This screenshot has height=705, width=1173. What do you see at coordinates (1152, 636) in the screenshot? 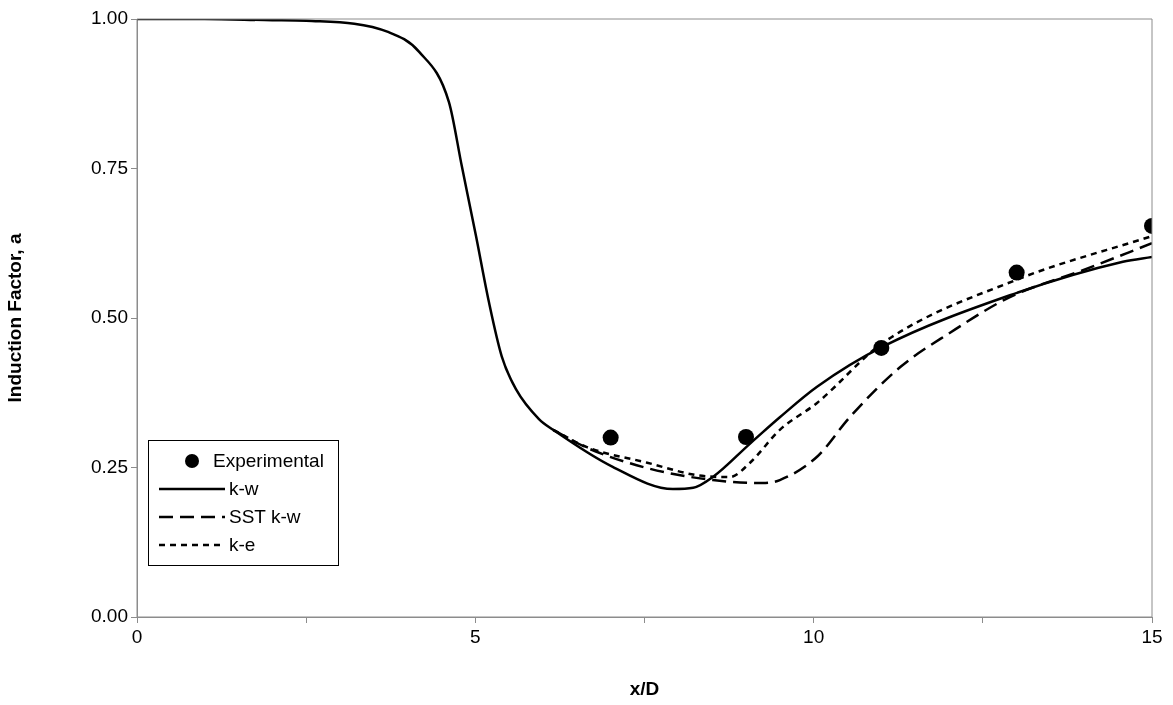
I see `x-tick-label: 15` at bounding box center [1152, 636].